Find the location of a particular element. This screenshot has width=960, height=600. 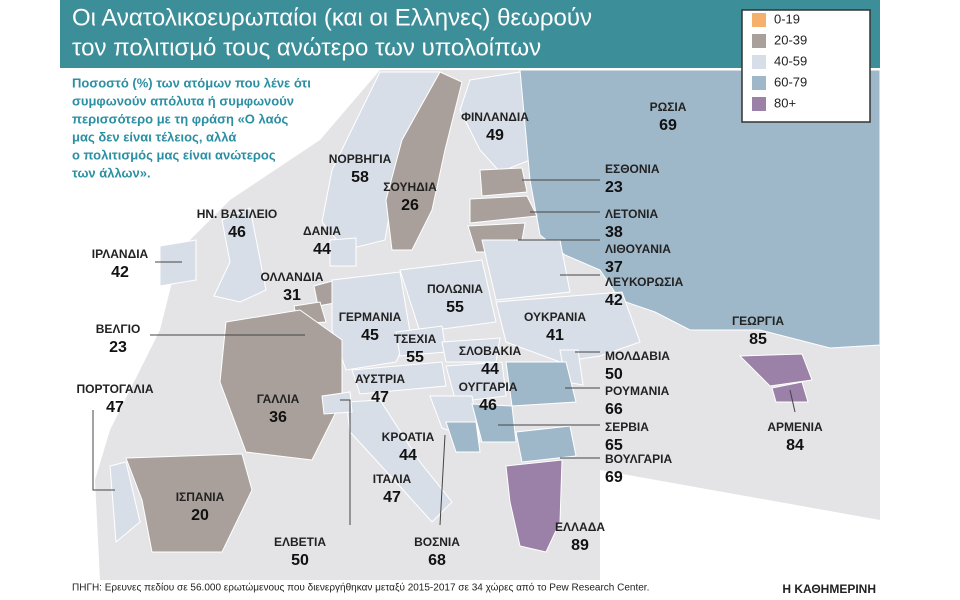

country-name: ΛΙΘΟΥΑΝΙΑ is located at coordinates (638, 249).